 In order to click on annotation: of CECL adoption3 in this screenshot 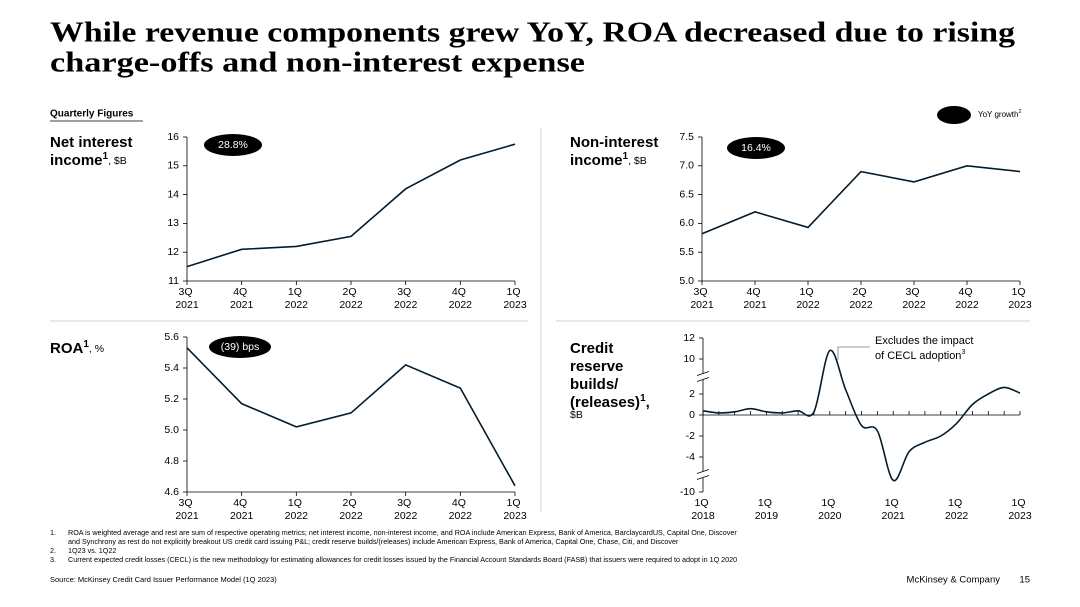, I will do `click(920, 355)`.